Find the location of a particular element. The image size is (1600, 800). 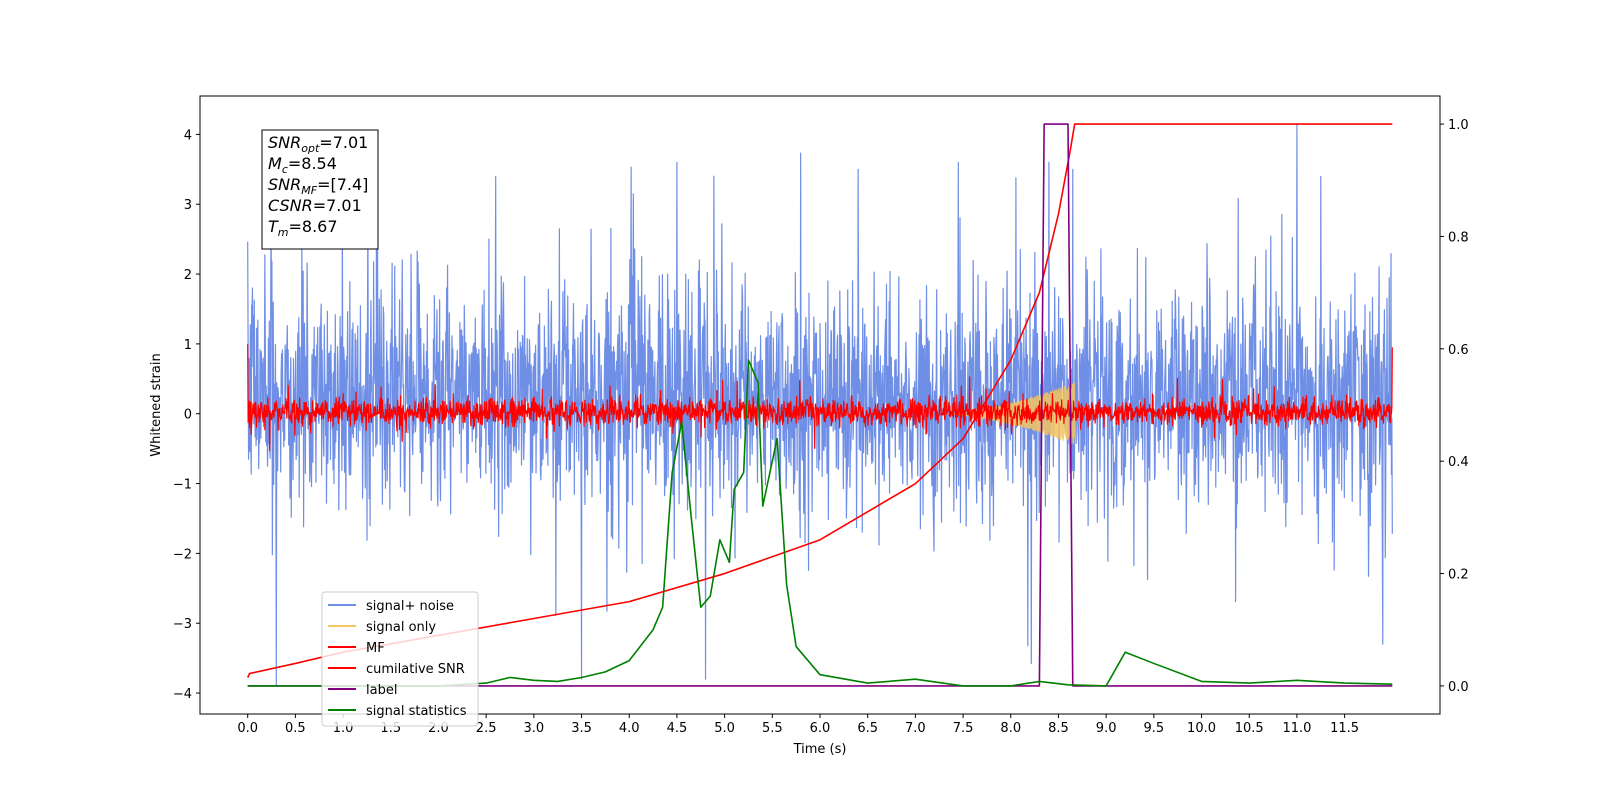

x-tick-label: 0.5 is located at coordinates (295, 728).